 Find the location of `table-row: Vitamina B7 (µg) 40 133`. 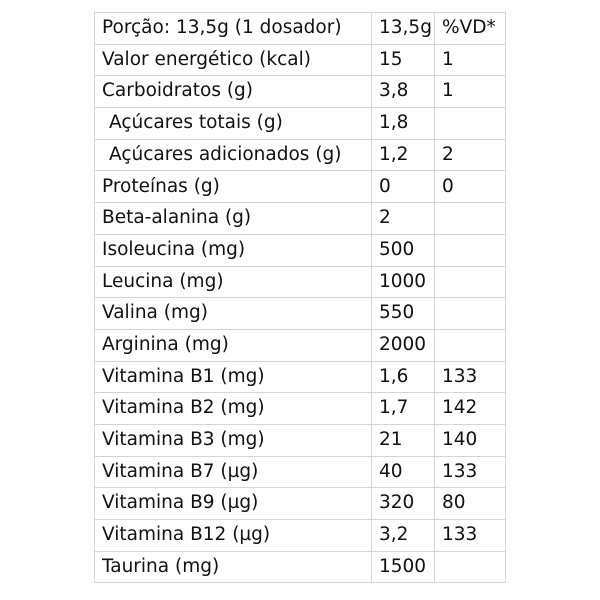

table-row: Vitamina B7 (µg) 40 133 is located at coordinates (300, 472).